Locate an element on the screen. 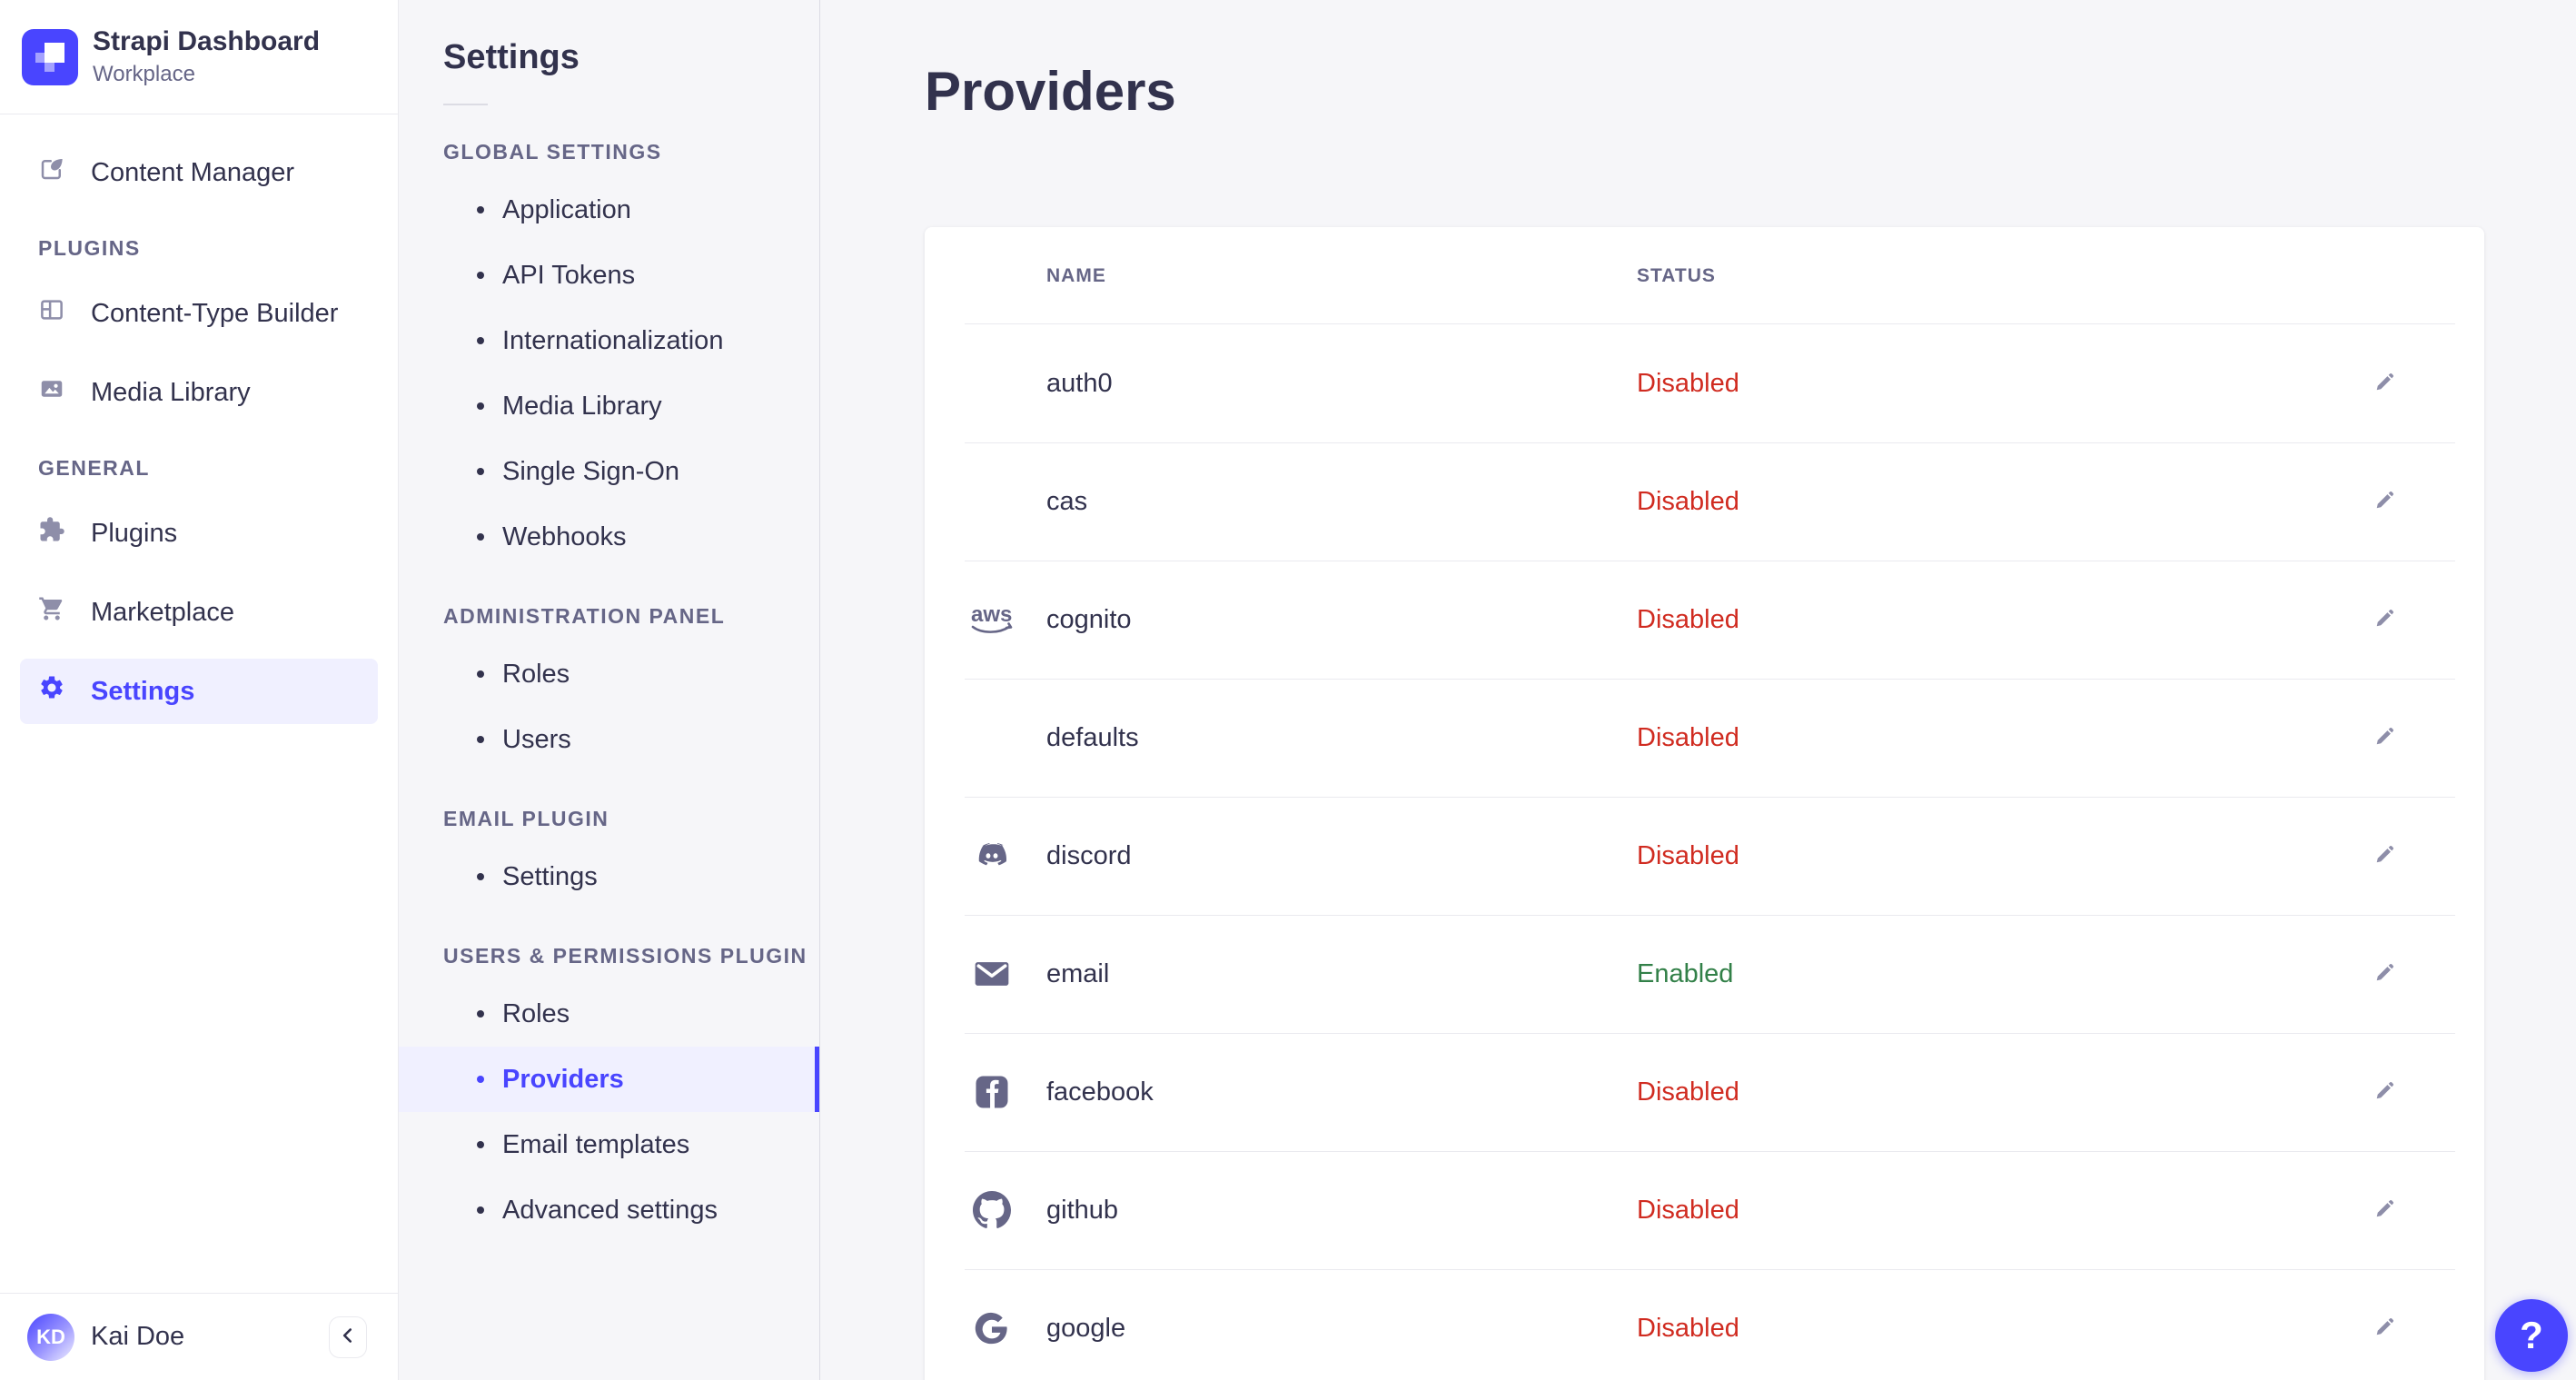  facebook-icon is located at coordinates (992, 1092).